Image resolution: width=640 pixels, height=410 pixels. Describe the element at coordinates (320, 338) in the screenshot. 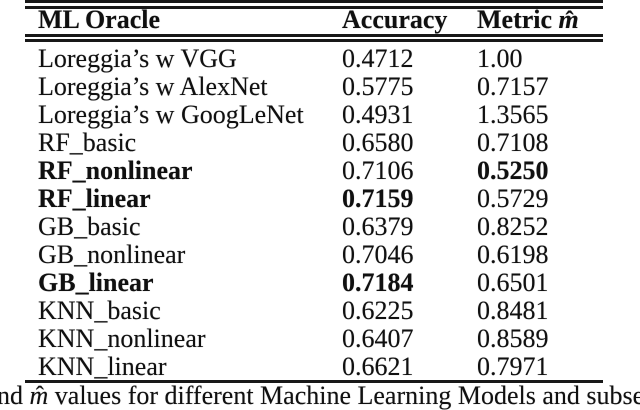

I see `table-row: KNN_nonlinear 0.6407 0.8589` at that location.